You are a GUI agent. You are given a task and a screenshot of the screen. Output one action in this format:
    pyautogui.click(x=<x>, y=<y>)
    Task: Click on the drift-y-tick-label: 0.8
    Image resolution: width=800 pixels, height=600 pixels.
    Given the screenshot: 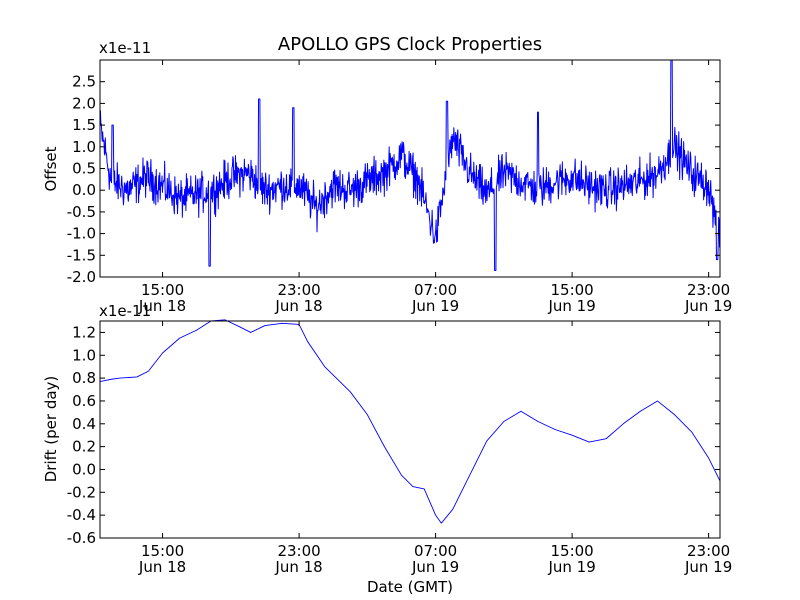 What is the action you would take?
    pyautogui.click(x=84, y=378)
    